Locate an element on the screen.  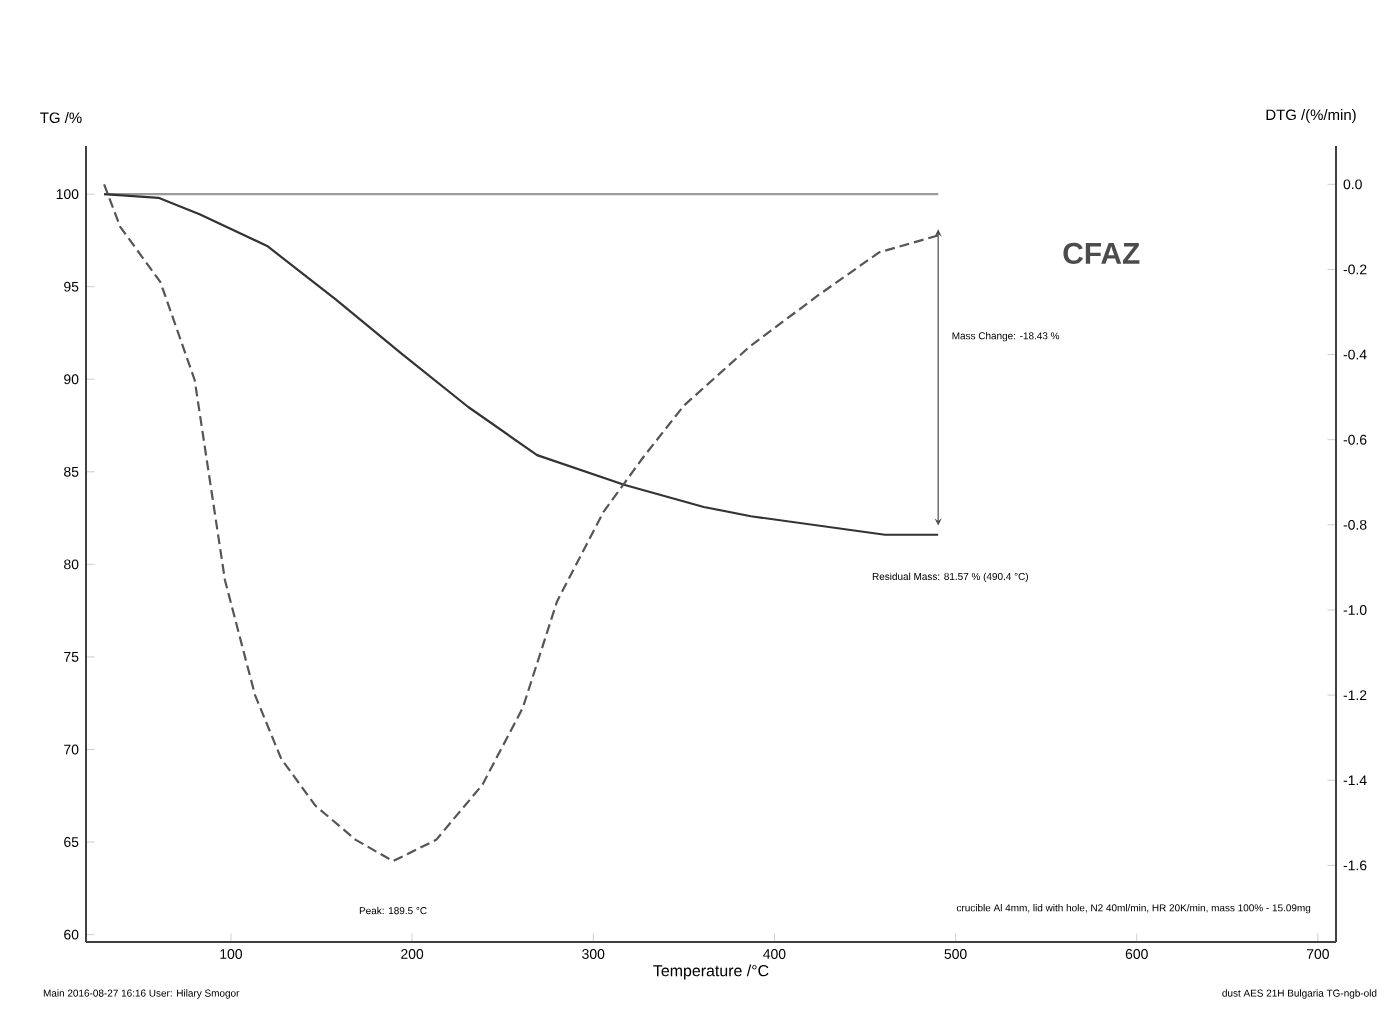
annotation: CFAZ is located at coordinates (1101, 253).